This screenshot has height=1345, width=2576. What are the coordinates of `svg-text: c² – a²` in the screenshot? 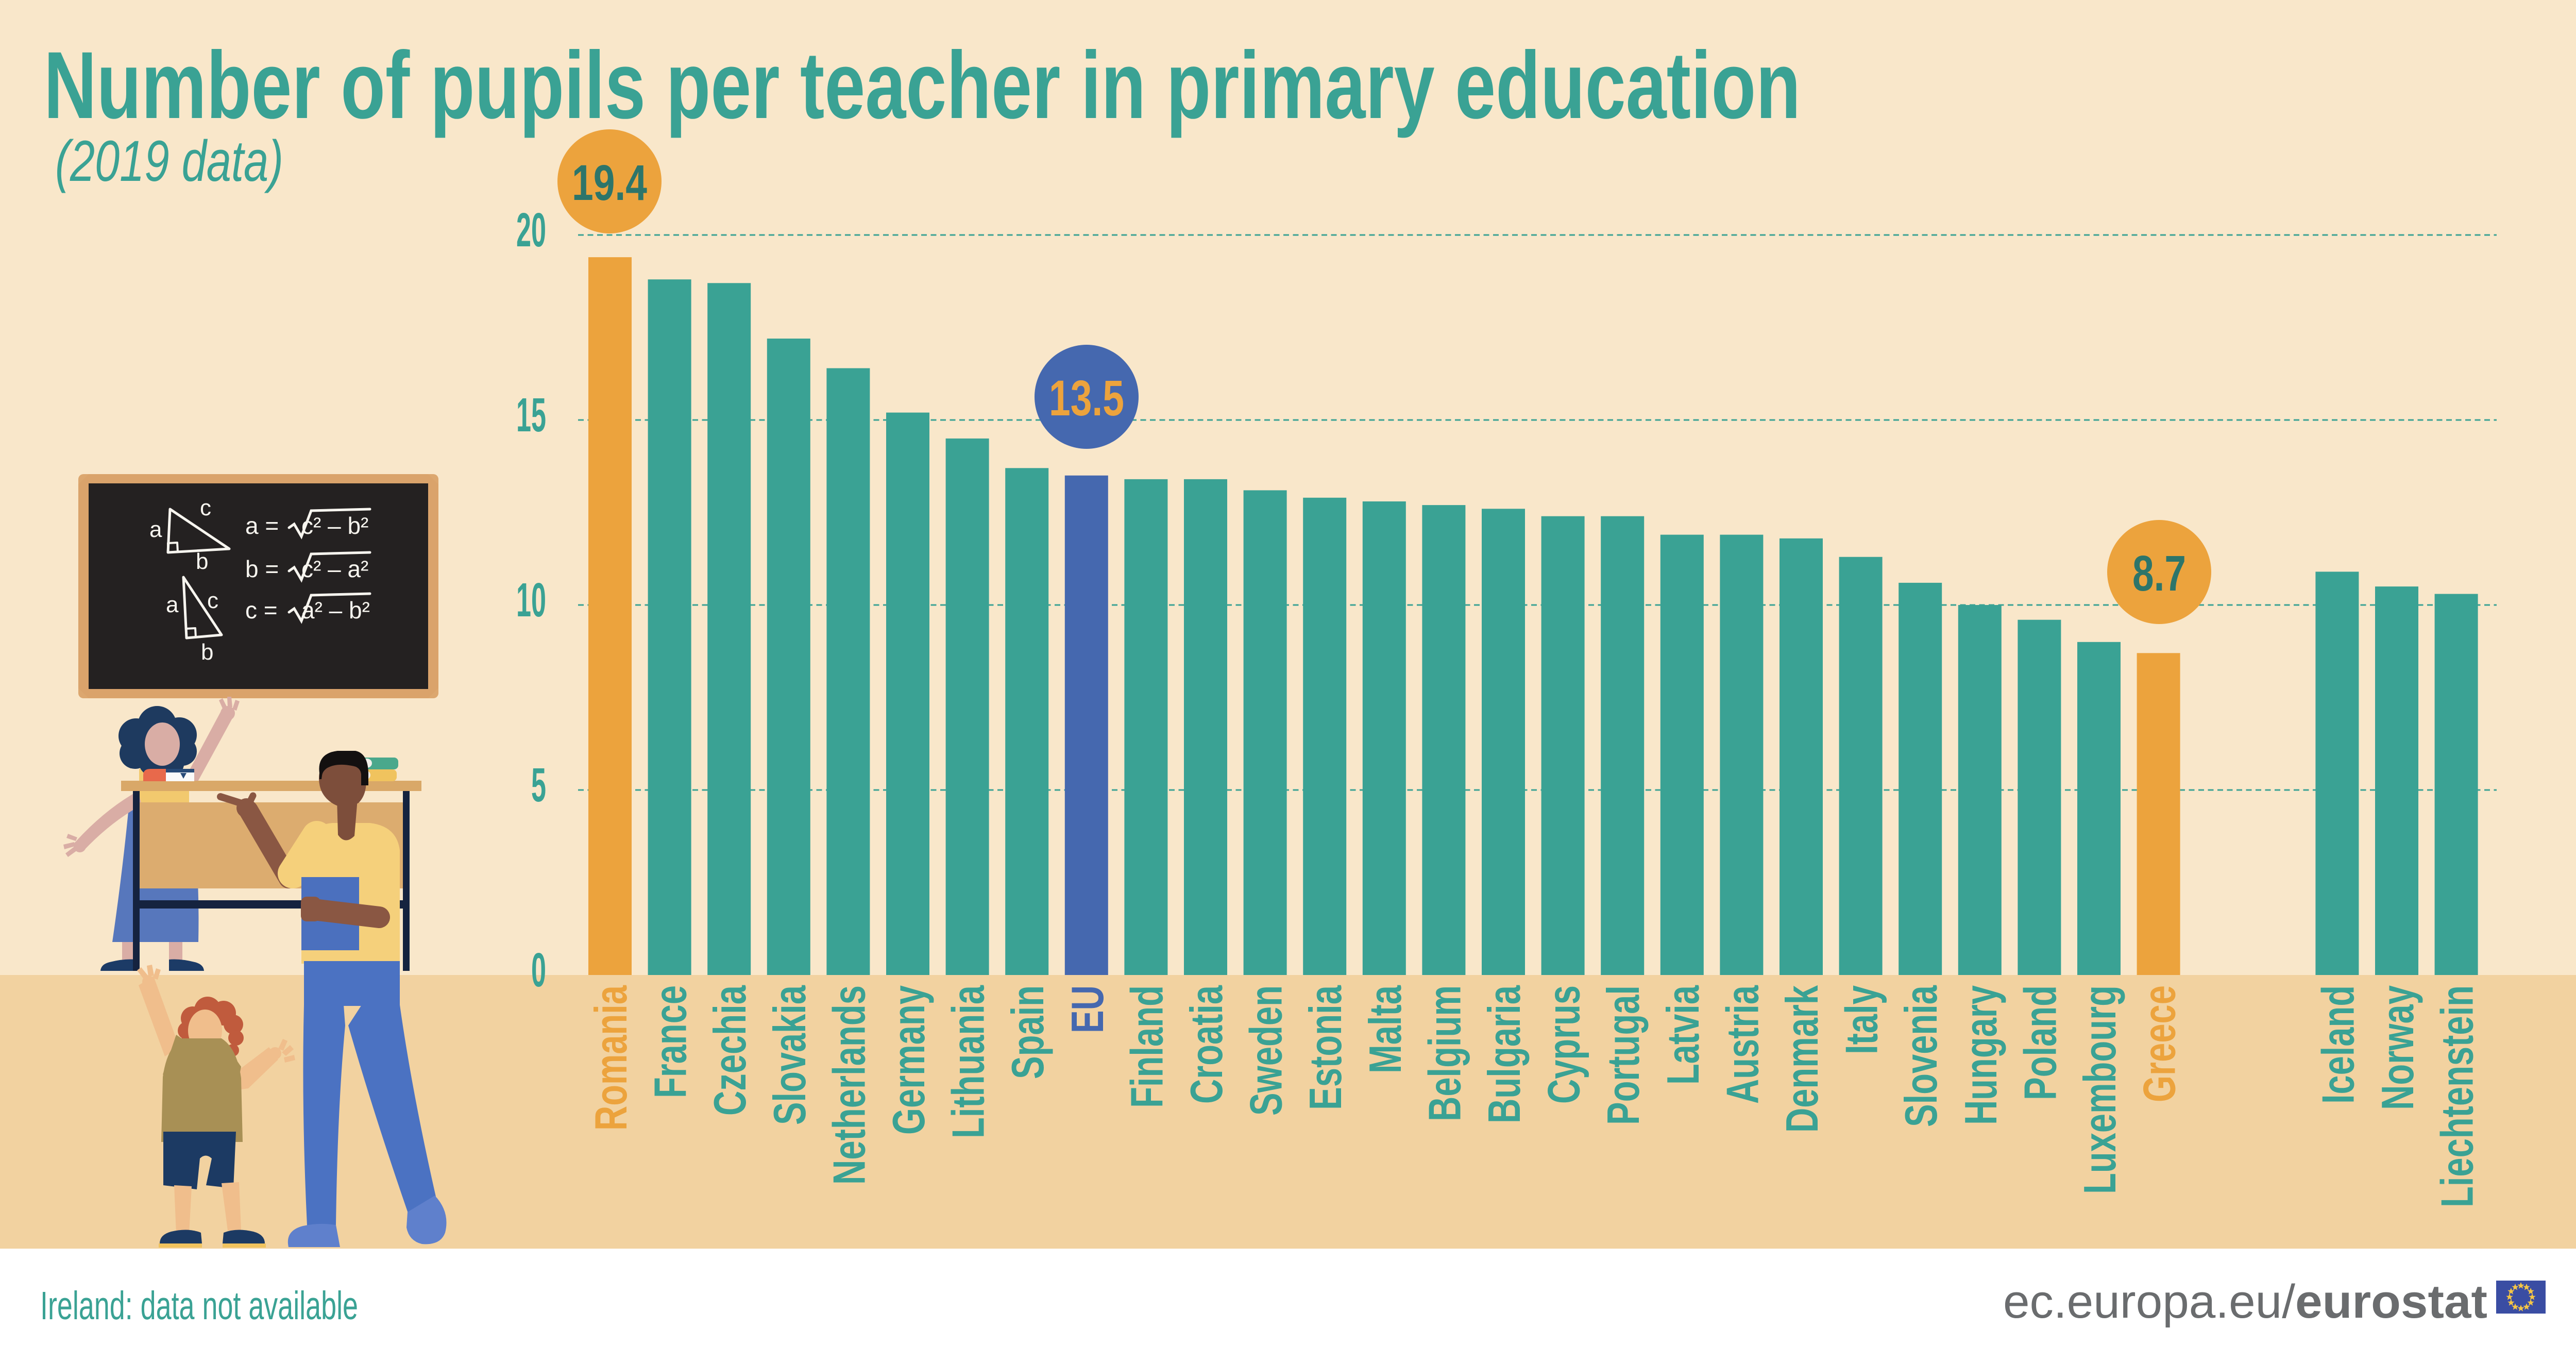 It's located at (334, 569).